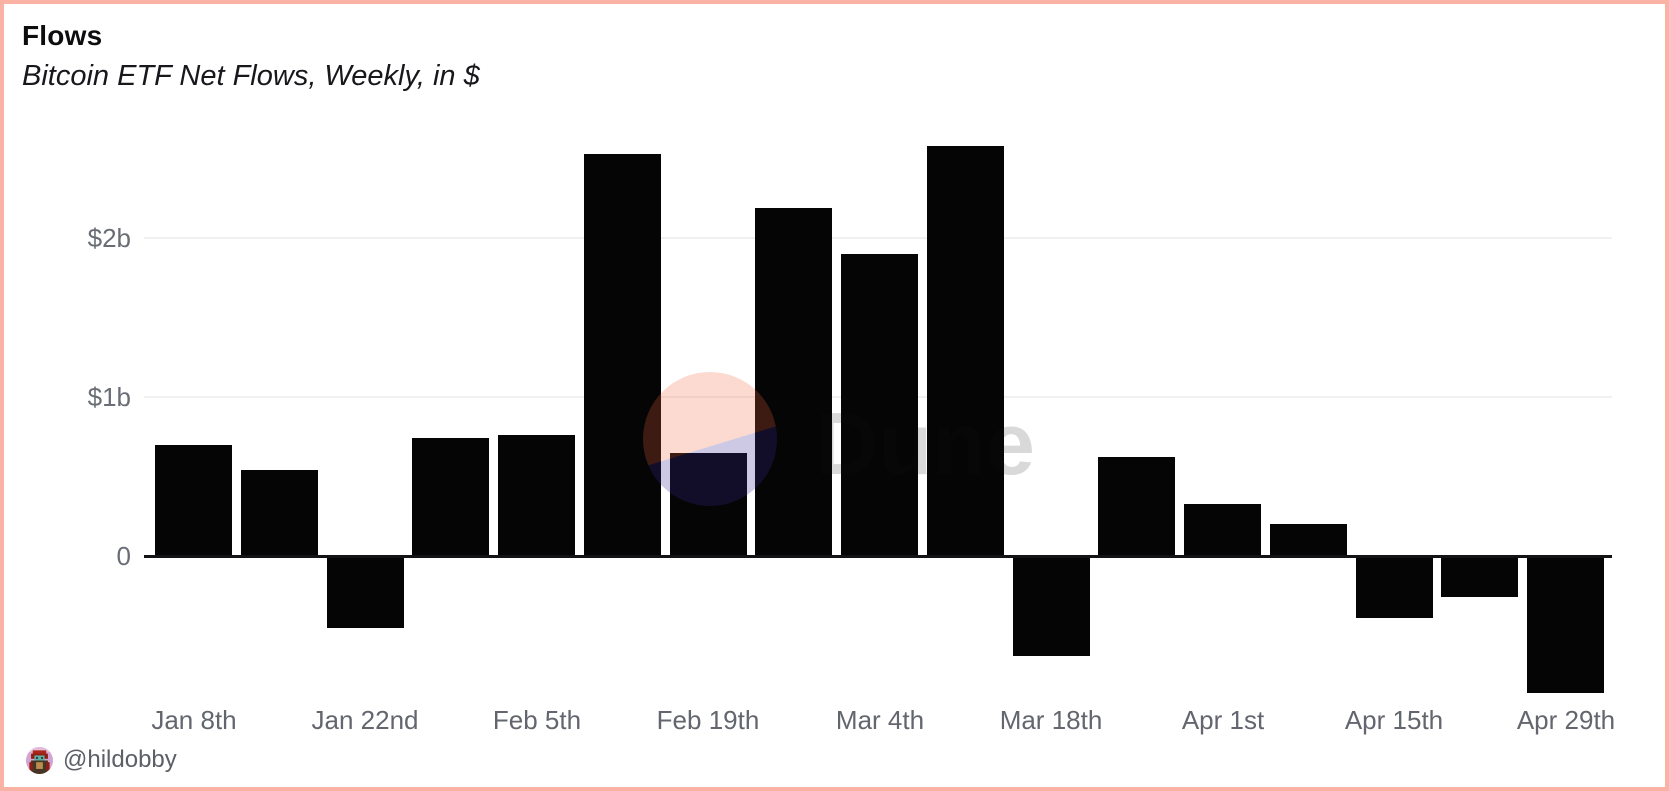  Describe the element at coordinates (251, 76) in the screenshot. I see `chart-subtitle: Bitcoin ETF Net Flows, Weekly, in $` at that location.